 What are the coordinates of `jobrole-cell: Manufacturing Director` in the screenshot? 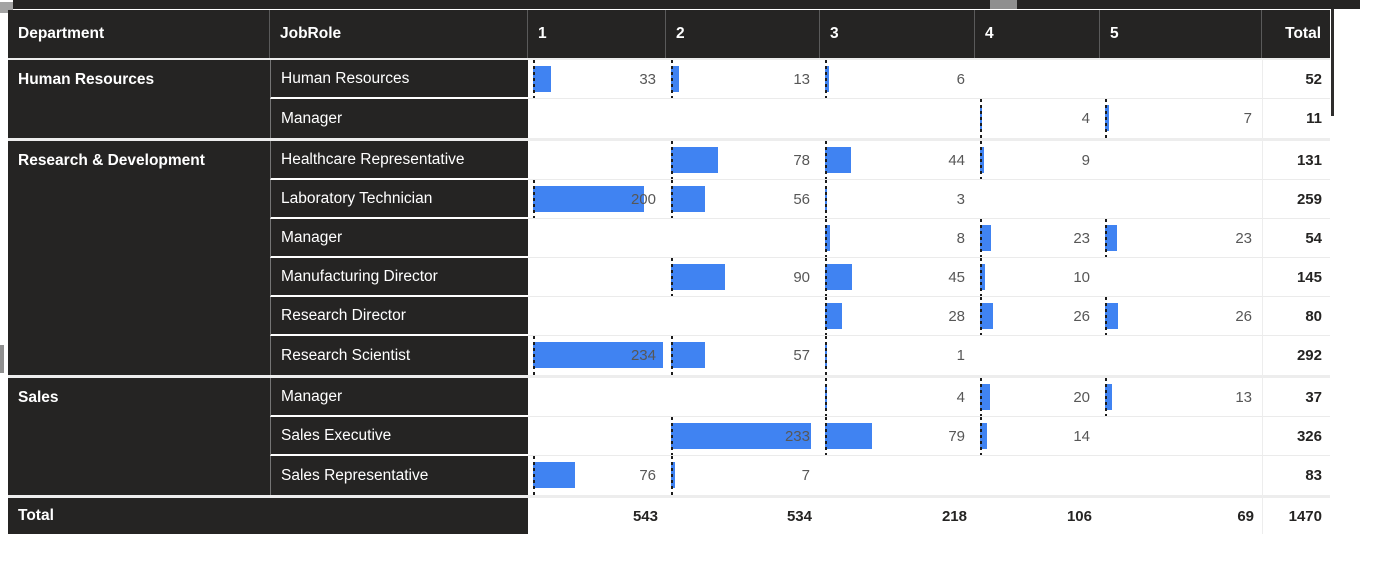 It's located at (399, 277).